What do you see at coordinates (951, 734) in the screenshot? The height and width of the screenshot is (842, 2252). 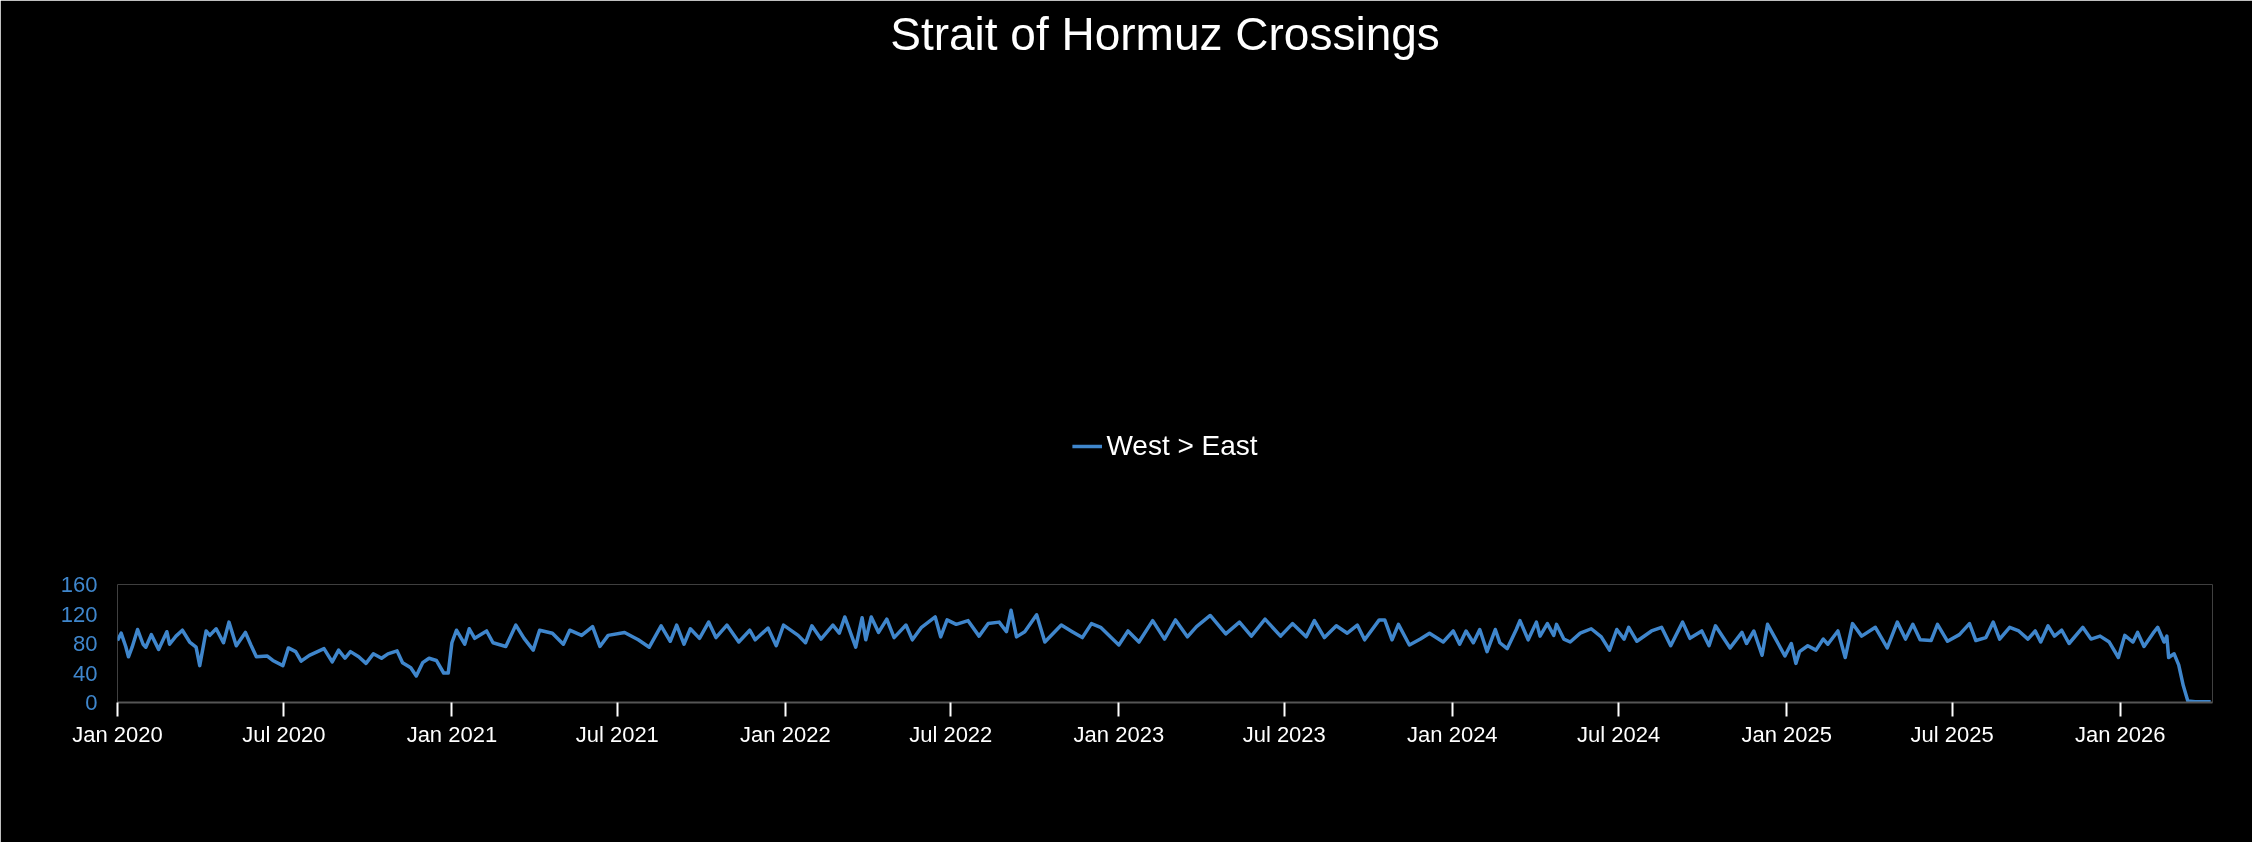 I see `x-tick-label: Jul 2022` at bounding box center [951, 734].